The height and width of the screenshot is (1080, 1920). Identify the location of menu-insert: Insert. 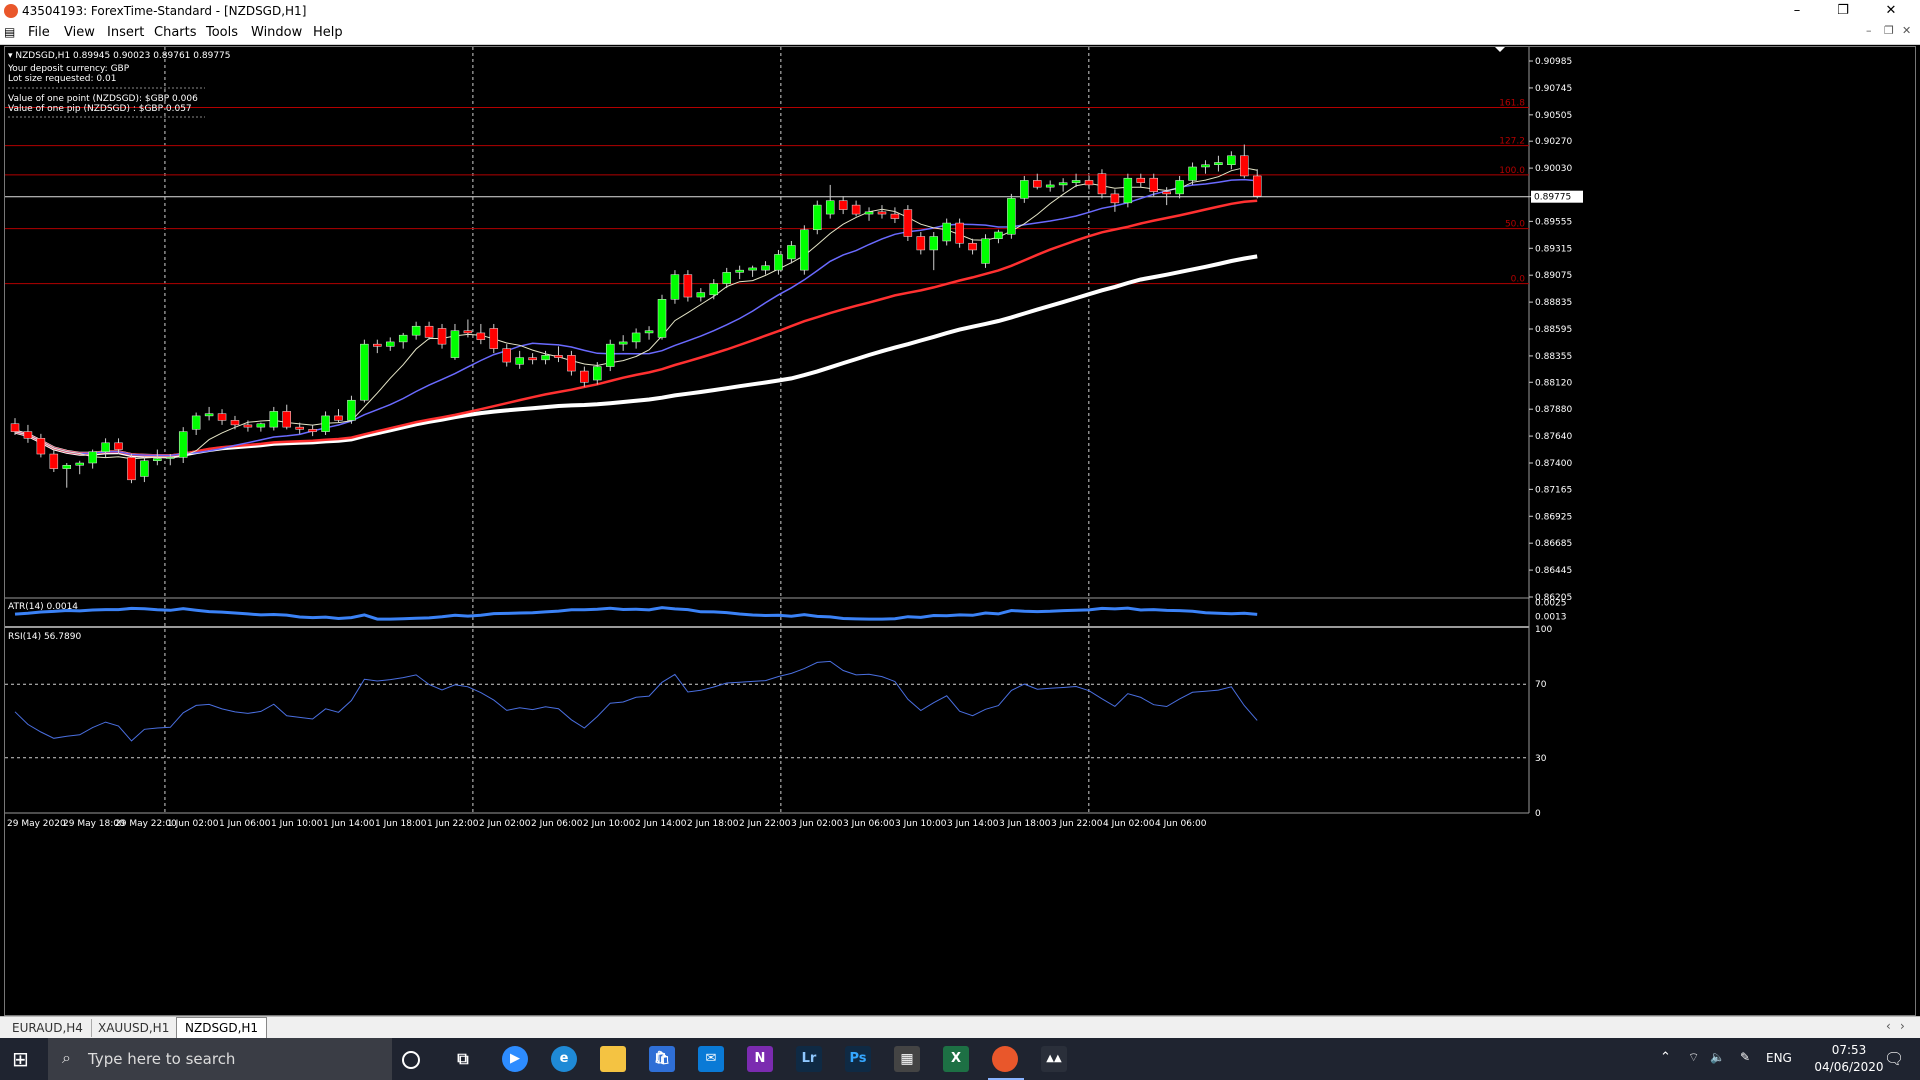
(126, 32).